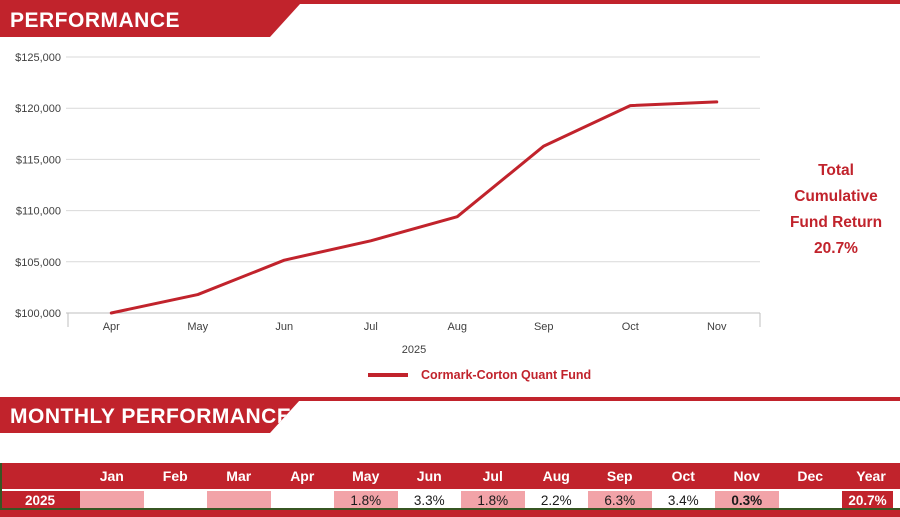 The height and width of the screenshot is (517, 900). I want to click on month-header-nov: Nov, so click(746, 476).